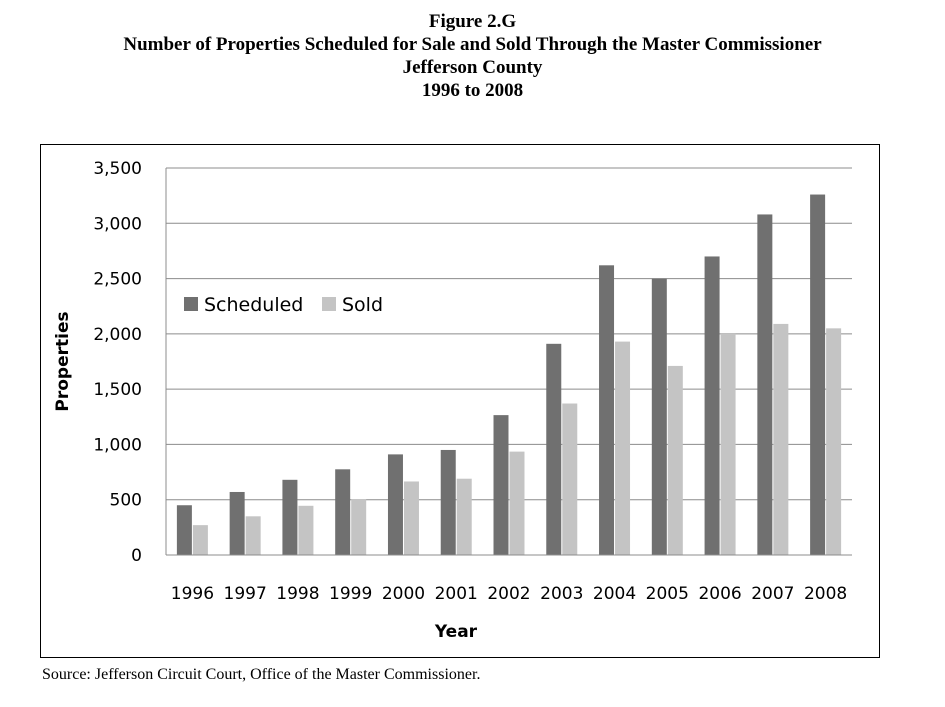 The height and width of the screenshot is (707, 945). Describe the element at coordinates (456, 632) in the screenshot. I see `x-axis-title: Year` at that location.